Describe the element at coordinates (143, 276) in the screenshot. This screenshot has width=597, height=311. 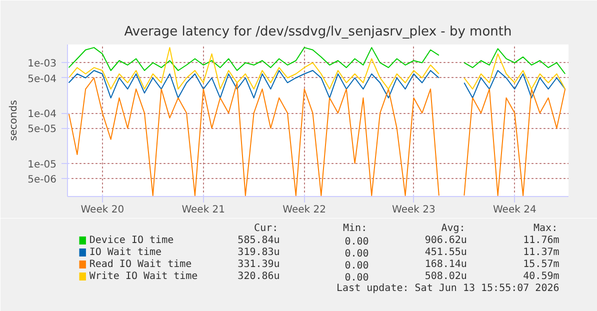
I see `legend-label: Write IO Wait time` at that location.